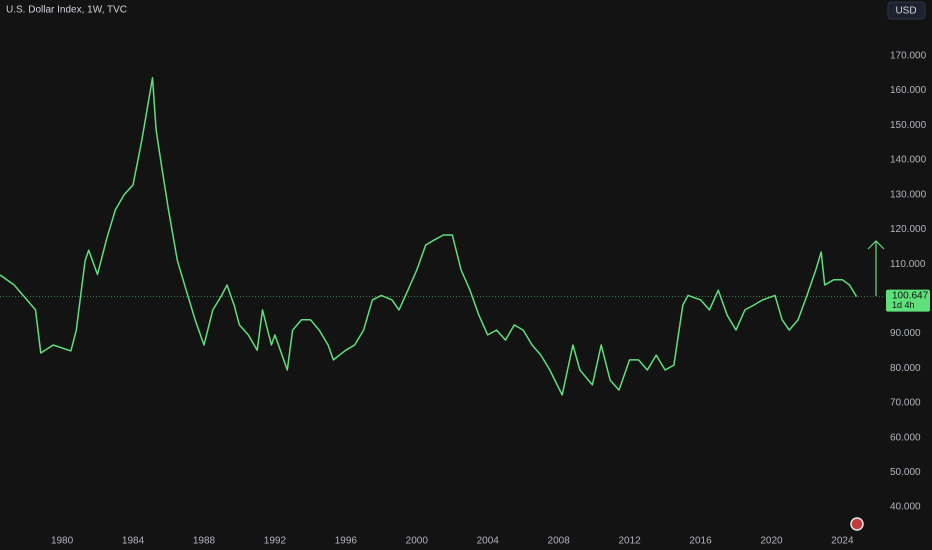 This screenshot has width=932, height=550. I want to click on x-tick-label: 2004, so click(488, 541).